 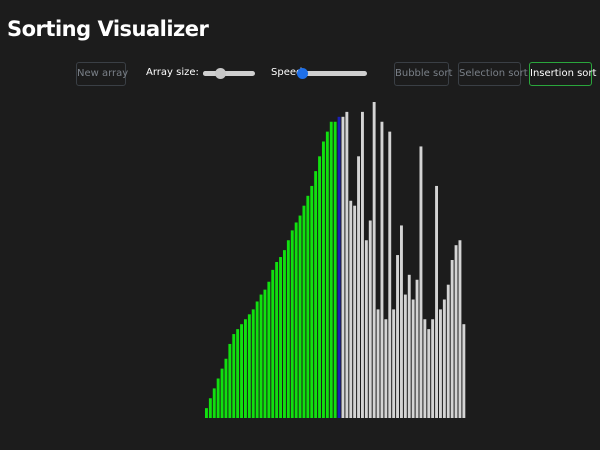 What do you see at coordinates (332, 73) in the screenshot?
I see `speed-slider` at bounding box center [332, 73].